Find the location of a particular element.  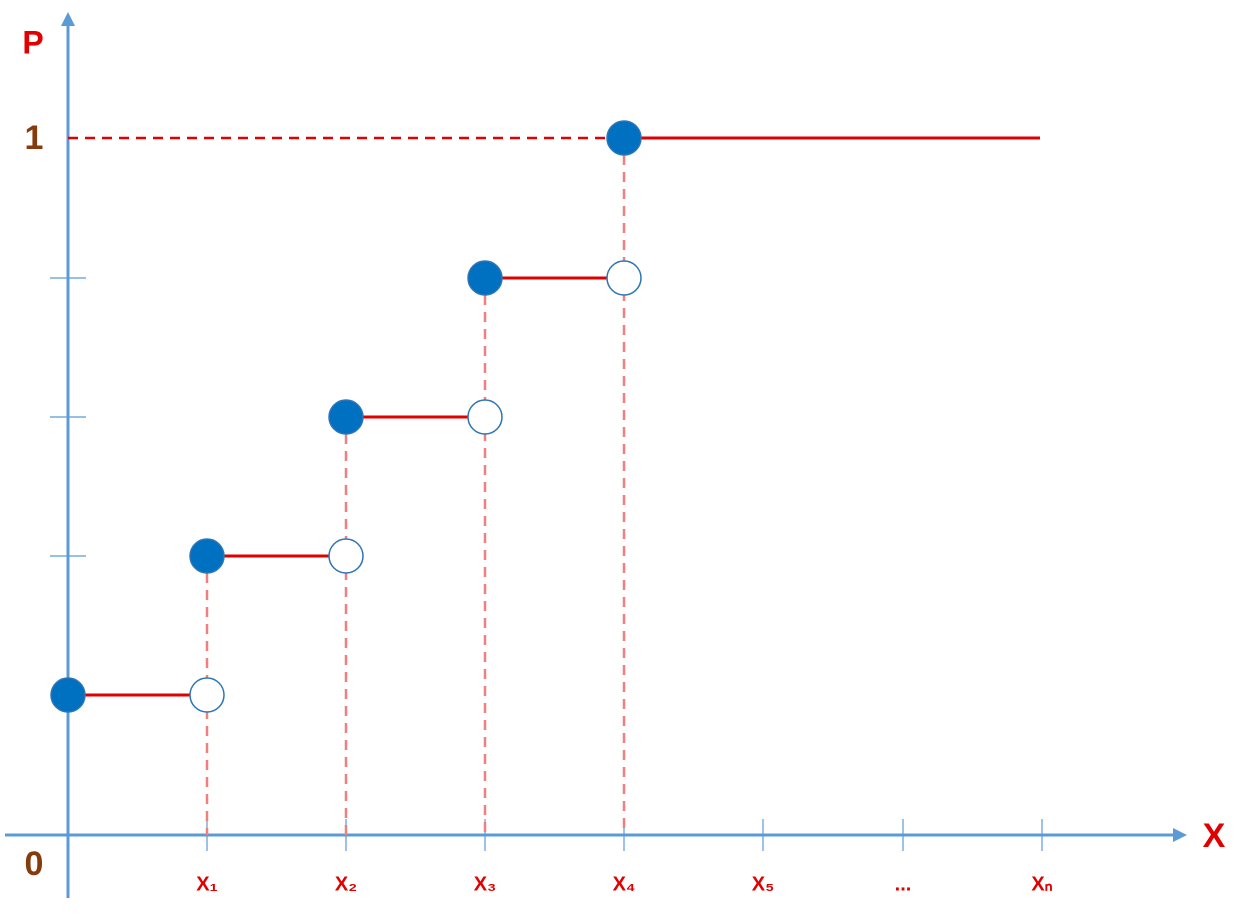

x-tick-label: X₁ is located at coordinates (207, 884).